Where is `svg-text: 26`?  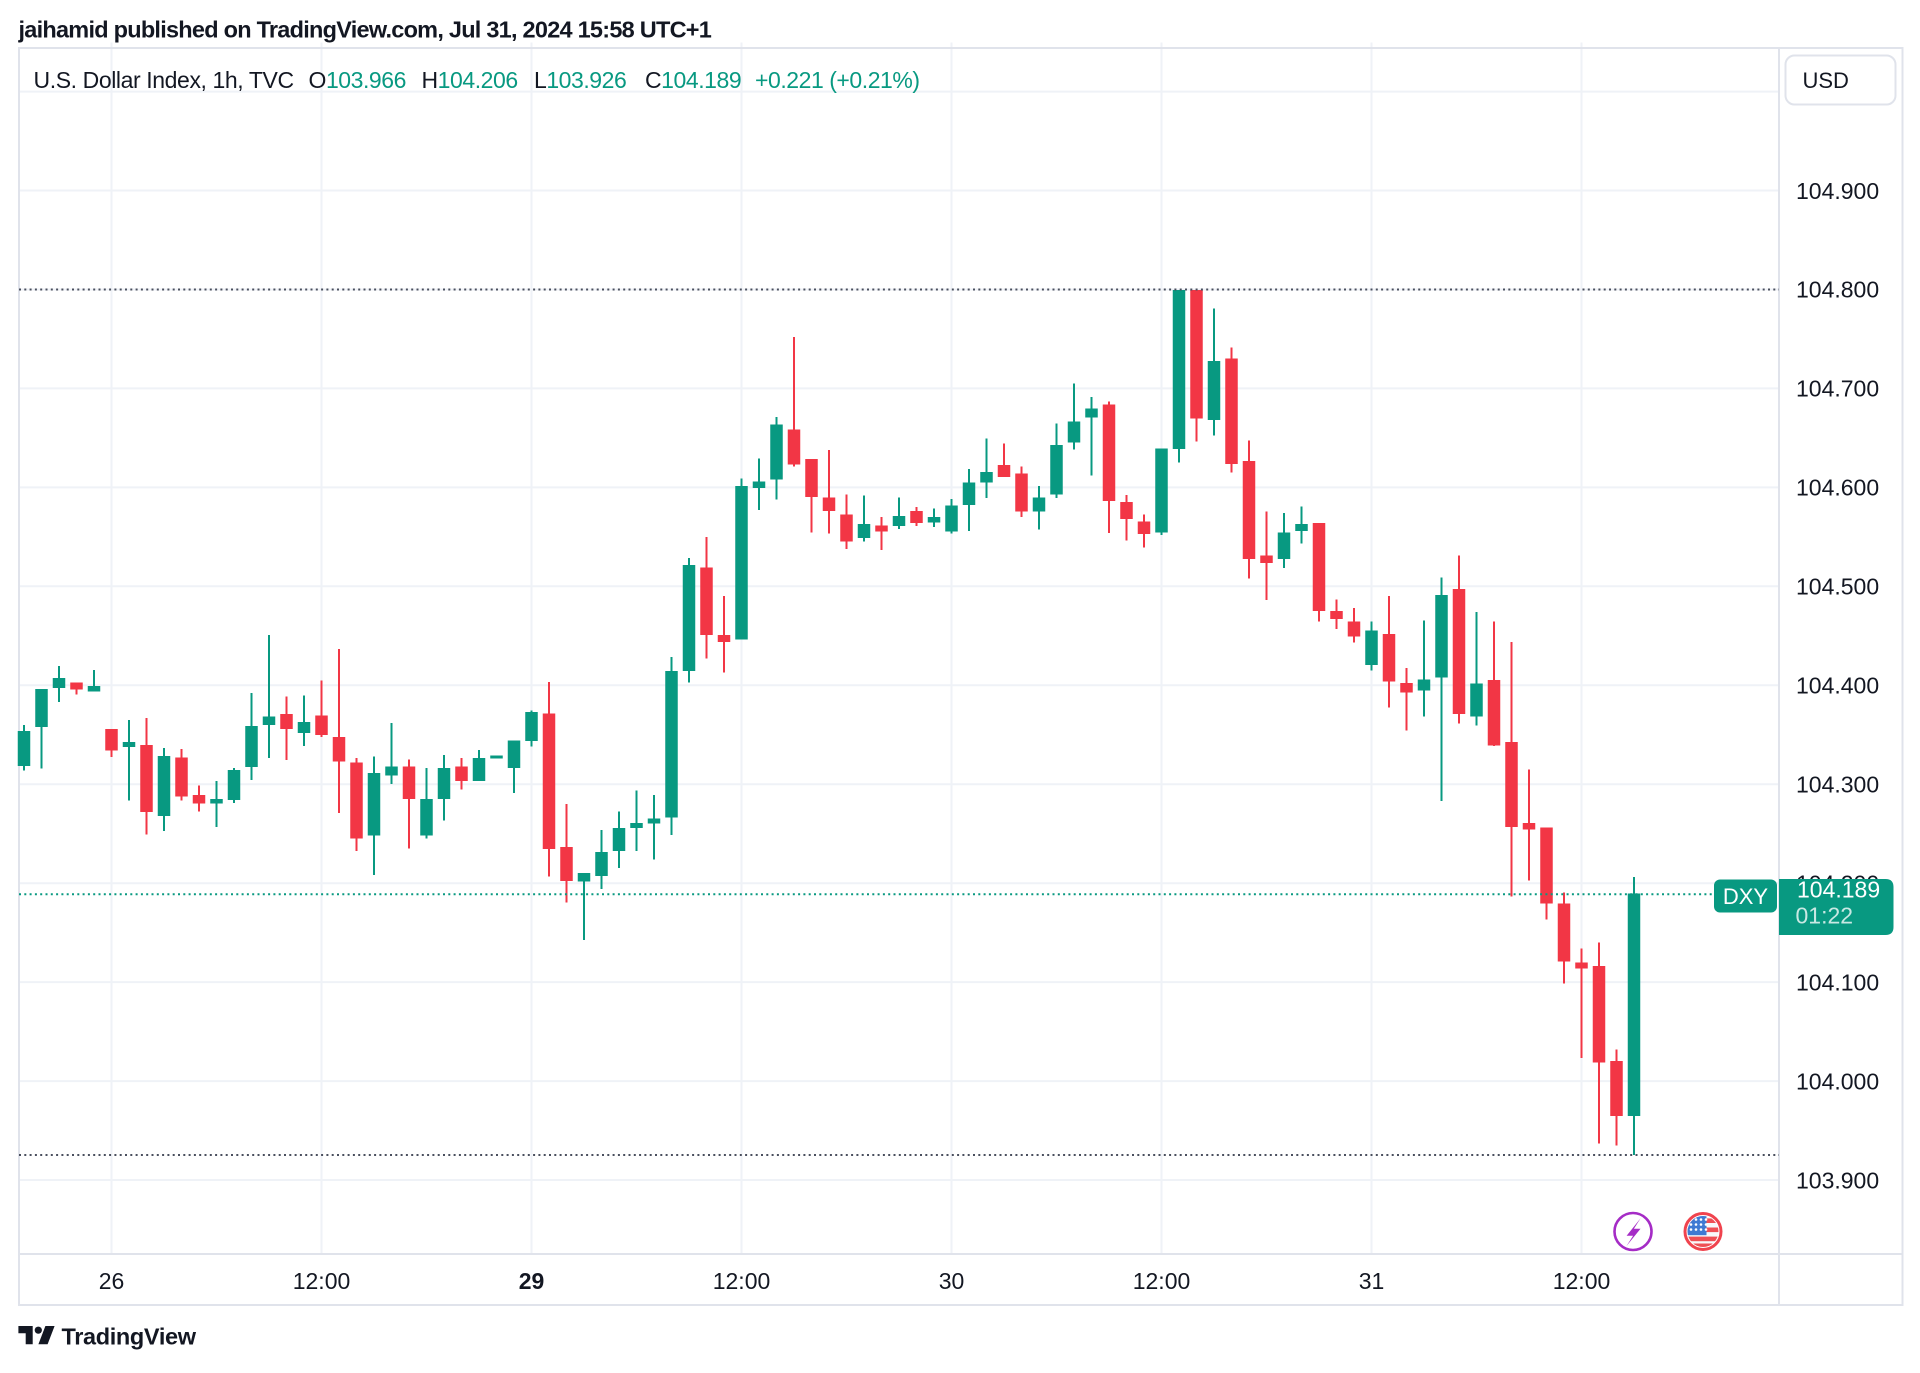 svg-text: 26 is located at coordinates (112, 1281).